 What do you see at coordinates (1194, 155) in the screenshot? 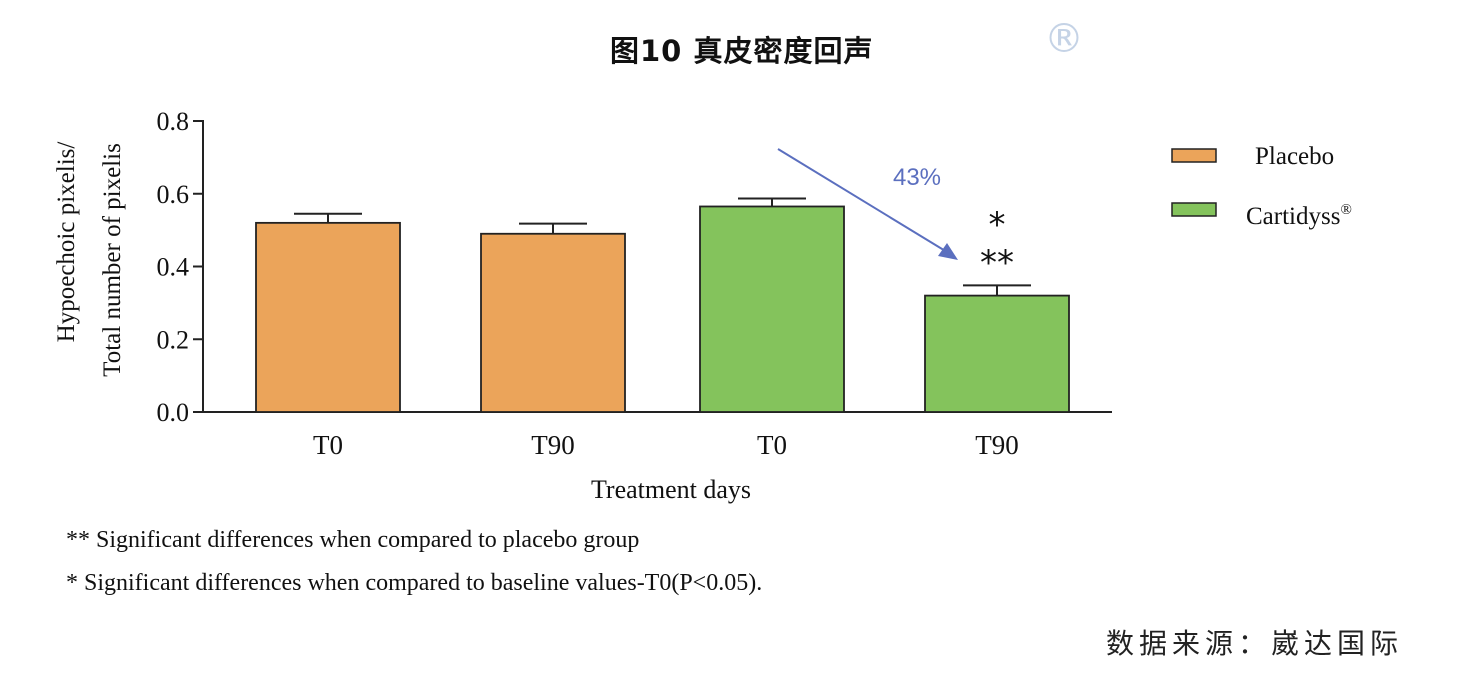
I see `legend-swatch-placebo` at bounding box center [1194, 155].